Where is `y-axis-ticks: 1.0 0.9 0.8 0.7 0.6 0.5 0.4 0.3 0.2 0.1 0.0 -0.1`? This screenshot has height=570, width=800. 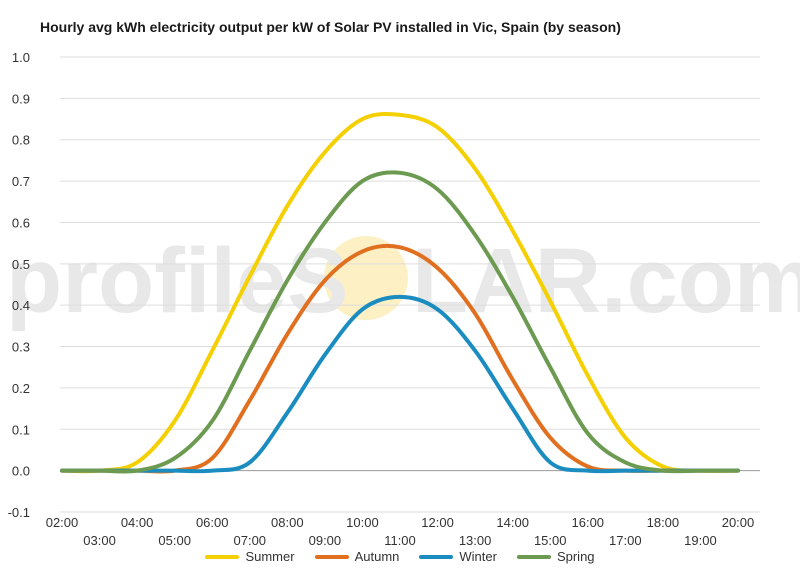 y-axis-ticks: 1.0 0.9 0.8 0.7 0.6 0.5 0.4 0.3 0.2 0.1 0.0 -0.1 is located at coordinates (19, 285).